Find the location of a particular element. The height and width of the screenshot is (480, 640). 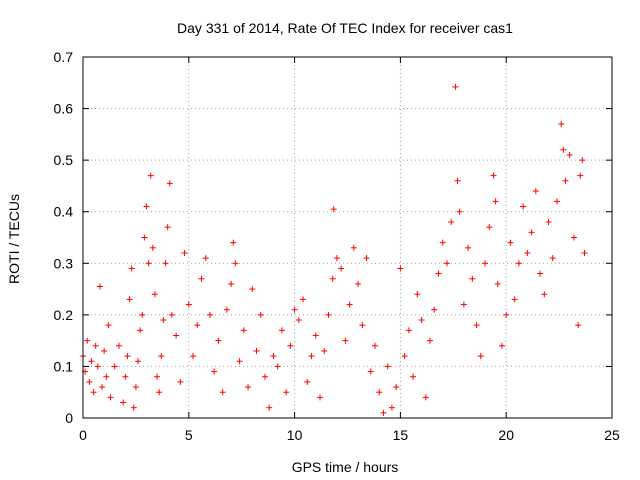

x-tick-label: 25 is located at coordinates (612, 435).